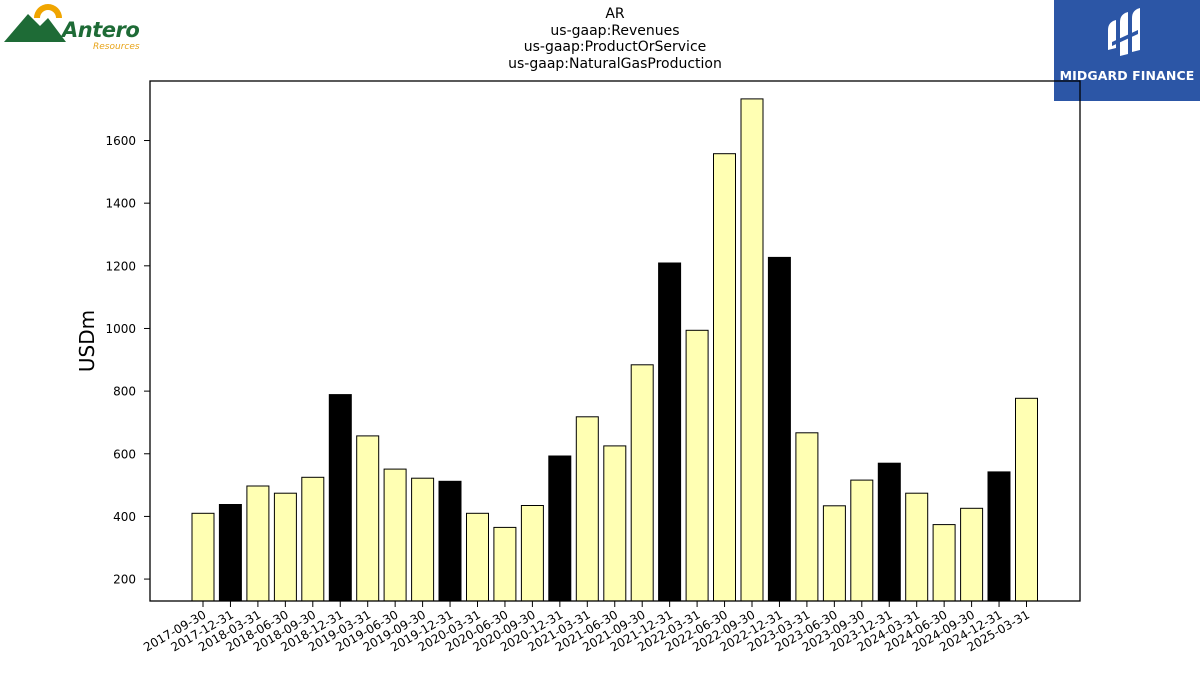 The image size is (1200, 675). What do you see at coordinates (120, 141) in the screenshot?
I see `y-tick-label-1600: 1600` at bounding box center [120, 141].